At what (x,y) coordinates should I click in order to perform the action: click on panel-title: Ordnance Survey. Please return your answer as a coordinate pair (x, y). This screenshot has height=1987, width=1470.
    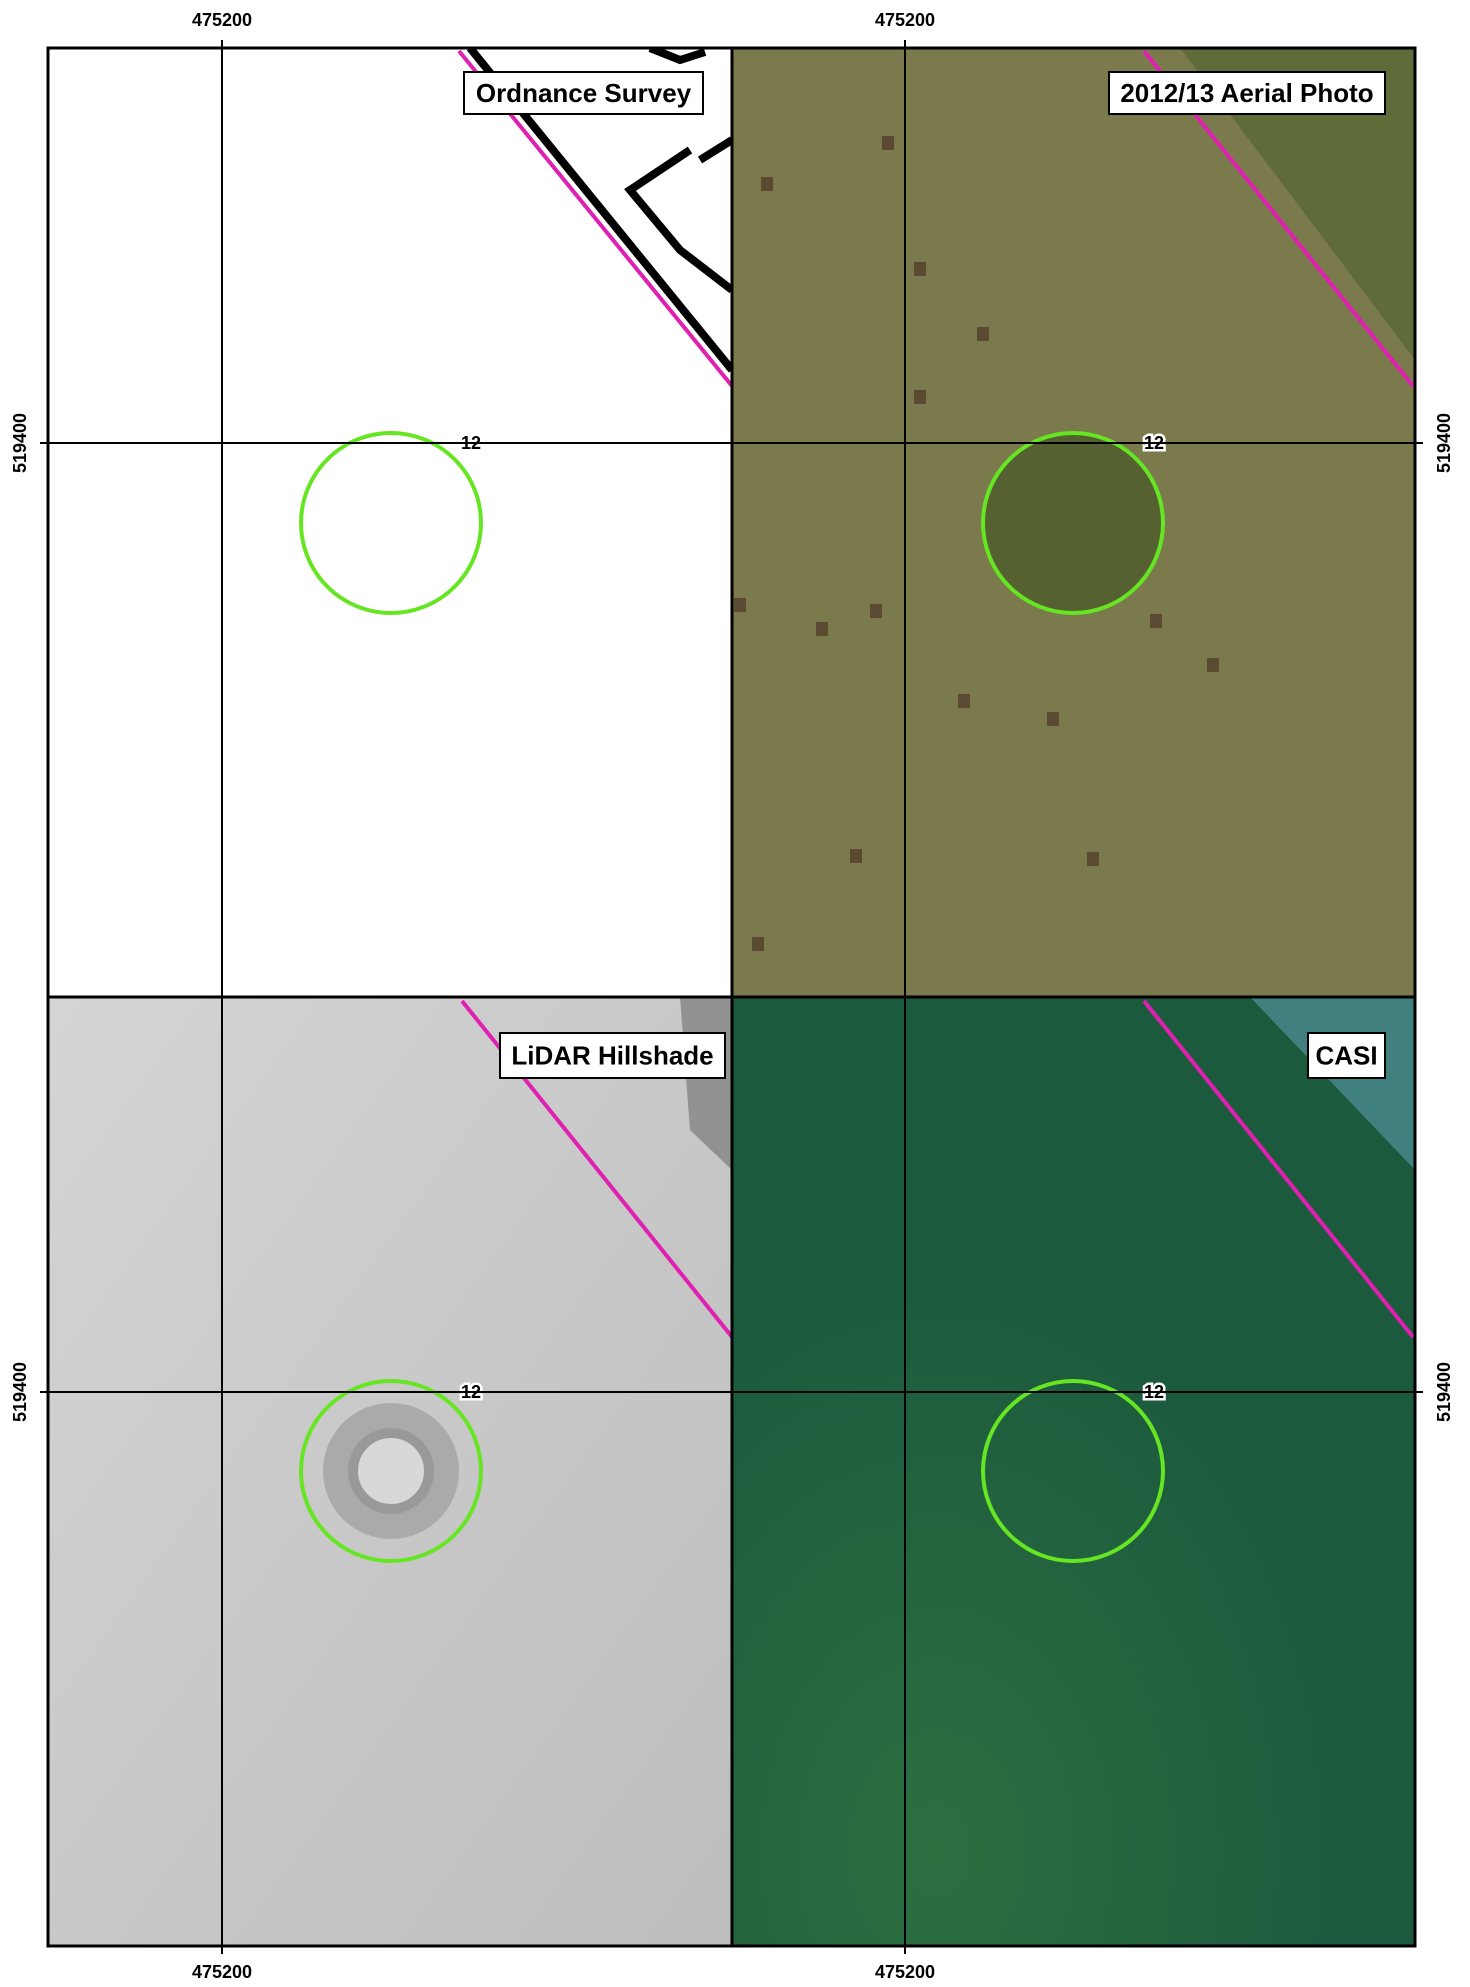
    Looking at the image, I should click on (584, 93).